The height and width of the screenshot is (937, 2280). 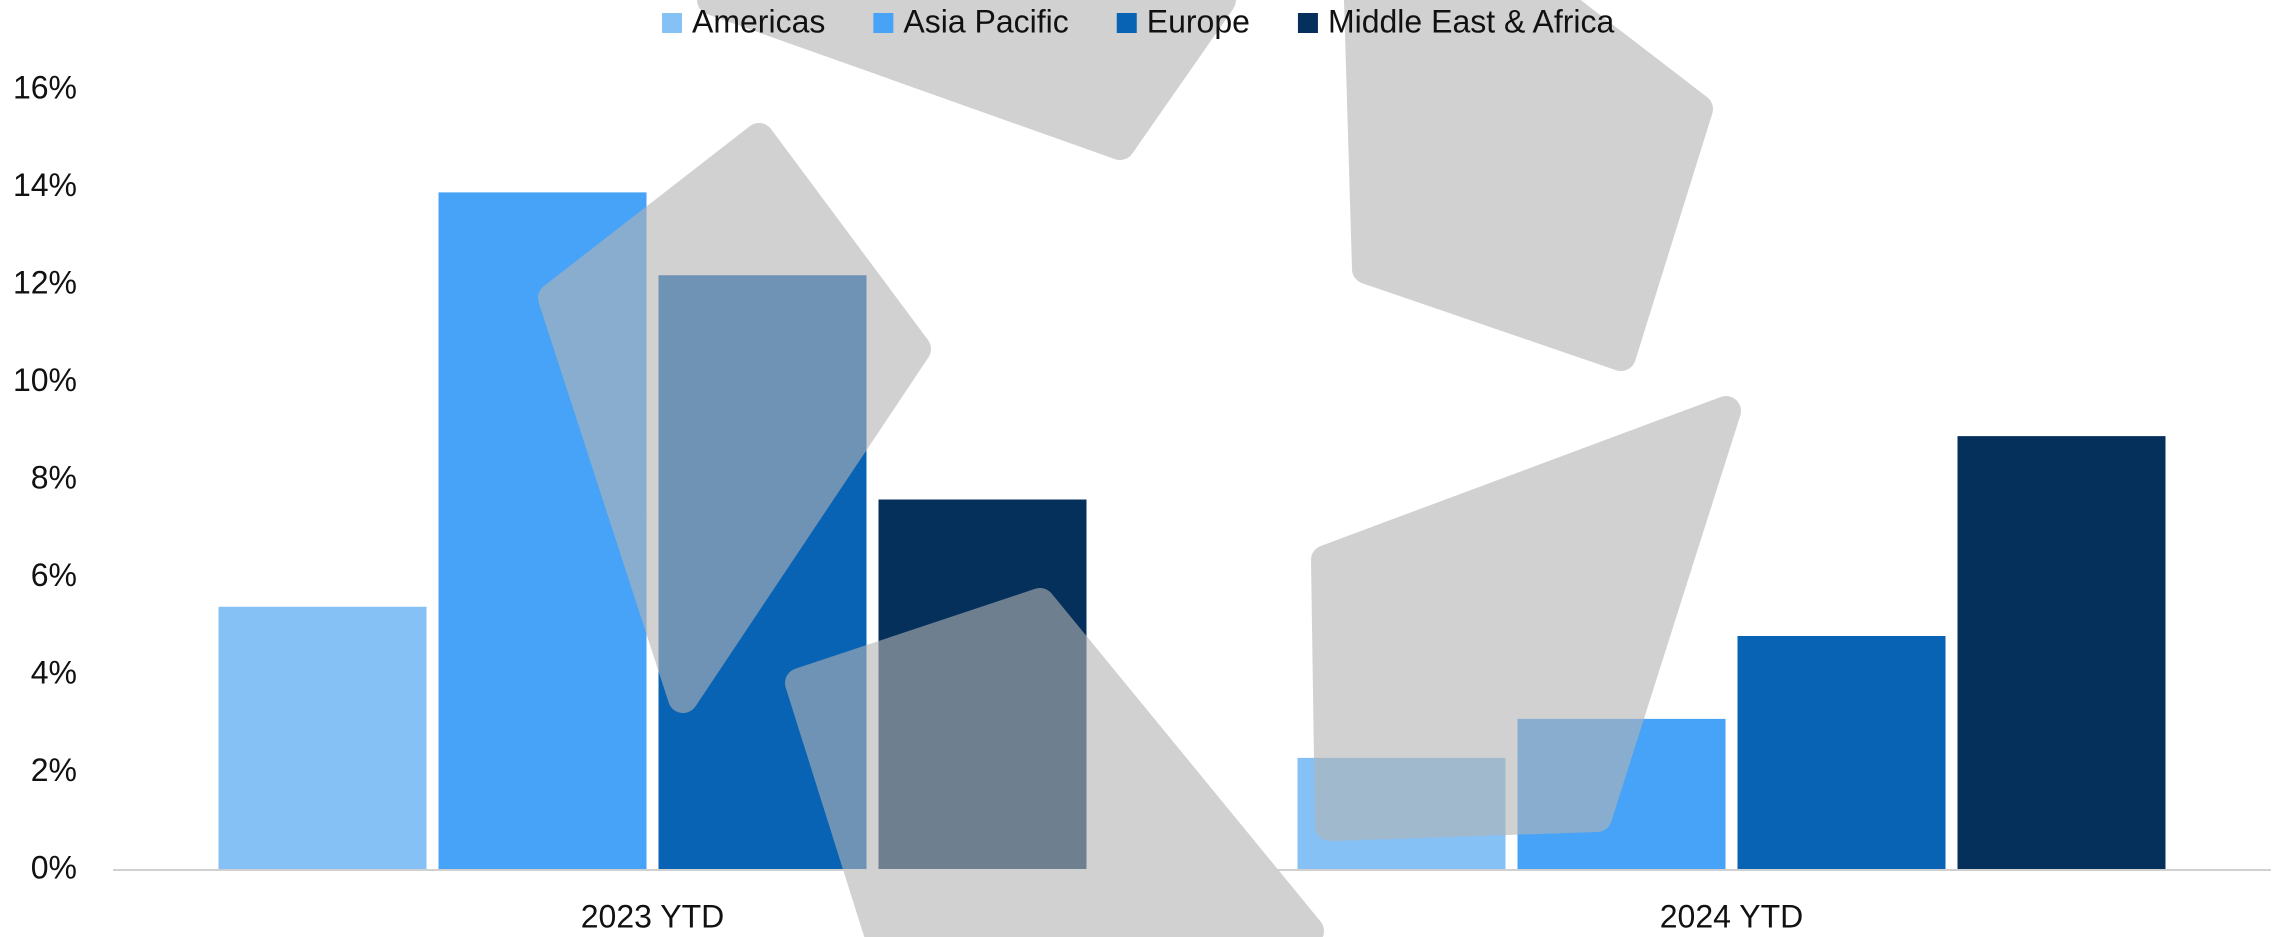 I want to click on y-tick-label: 4%, so click(x=54, y=672).